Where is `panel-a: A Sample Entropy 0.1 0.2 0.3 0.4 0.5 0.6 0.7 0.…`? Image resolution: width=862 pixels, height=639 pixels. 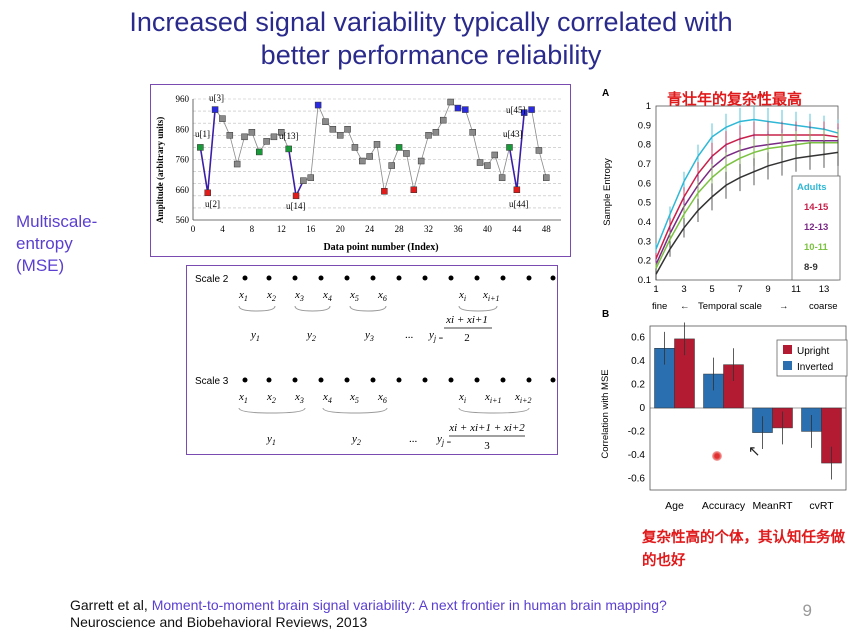 panel-a: A Sample Entropy 0.1 0.2 0.3 0.4 0.5 0.6 0.7 0.… is located at coordinates (725, 198).